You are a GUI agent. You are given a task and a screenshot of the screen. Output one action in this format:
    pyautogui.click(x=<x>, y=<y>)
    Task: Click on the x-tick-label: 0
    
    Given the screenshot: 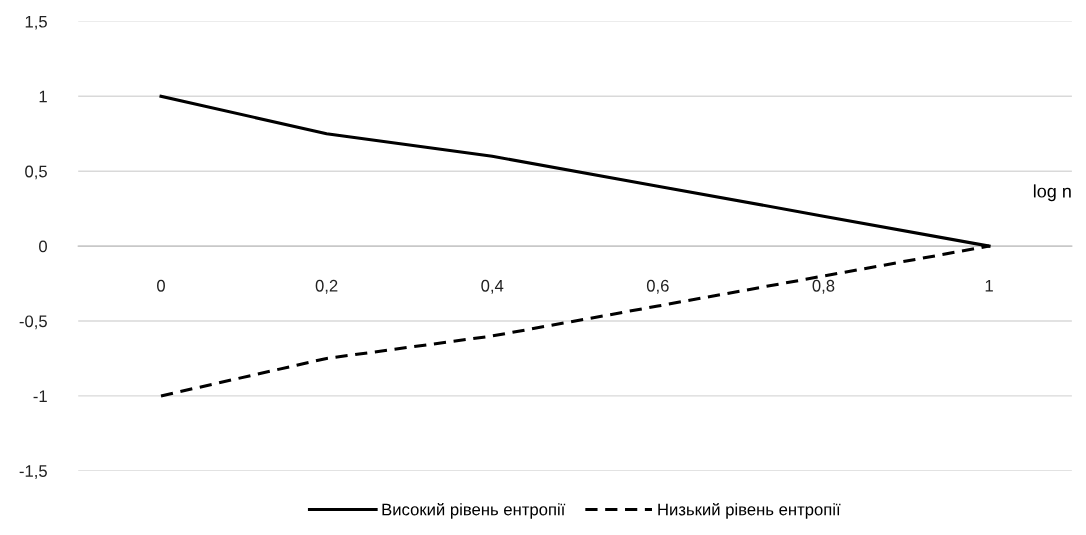 What is the action you would take?
    pyautogui.click(x=161, y=285)
    